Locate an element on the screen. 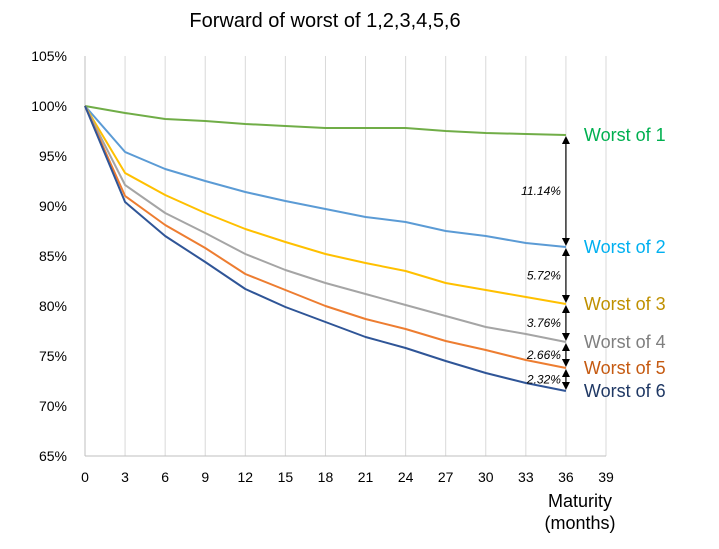  series-label-worst-of-5: Worst of 5 is located at coordinates (625, 368).